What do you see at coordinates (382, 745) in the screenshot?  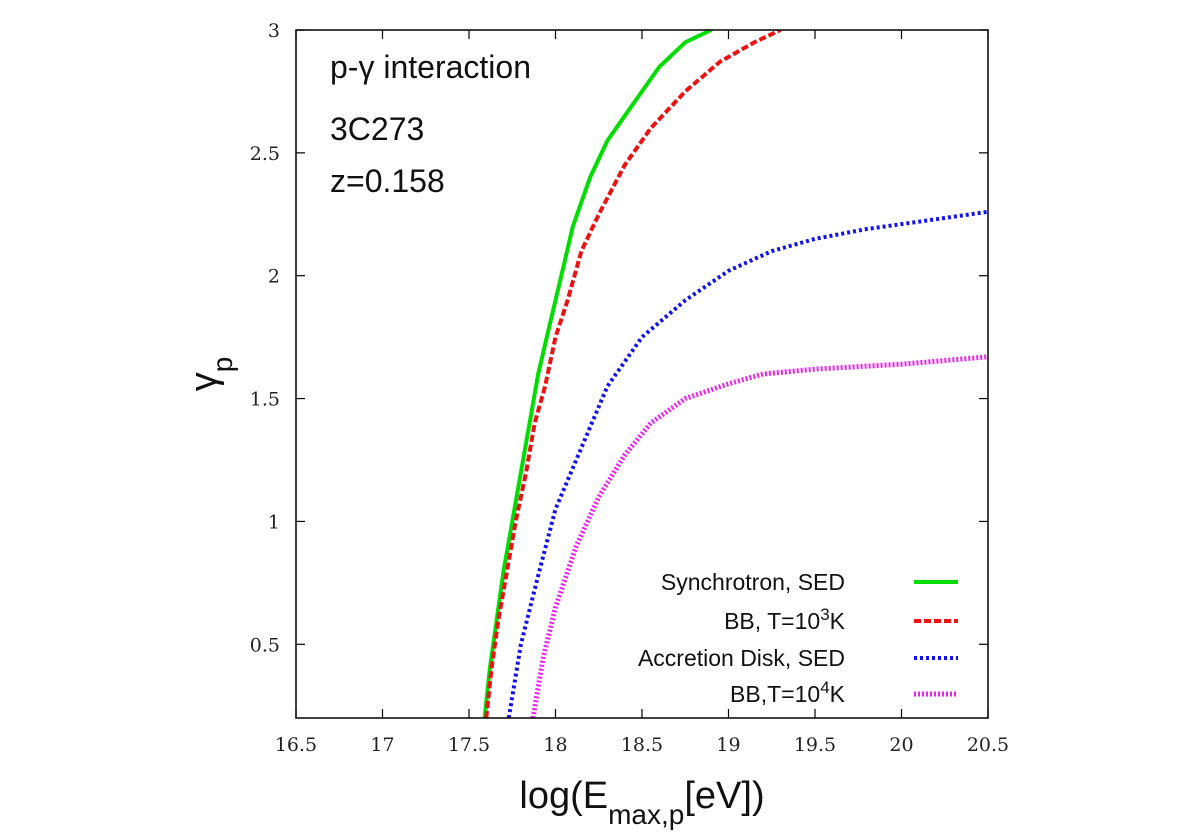 I see `x-tick-label: 17` at bounding box center [382, 745].